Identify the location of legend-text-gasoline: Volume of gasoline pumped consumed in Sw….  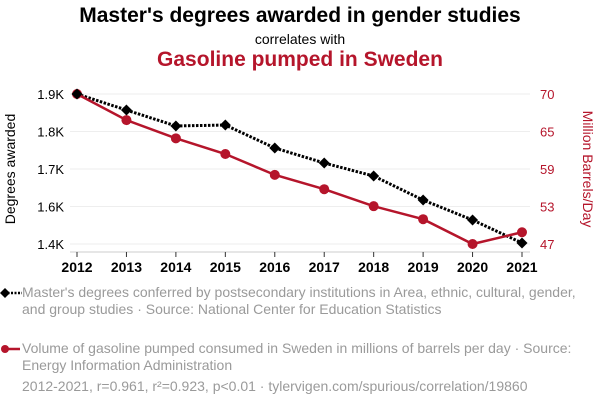
(297, 356).